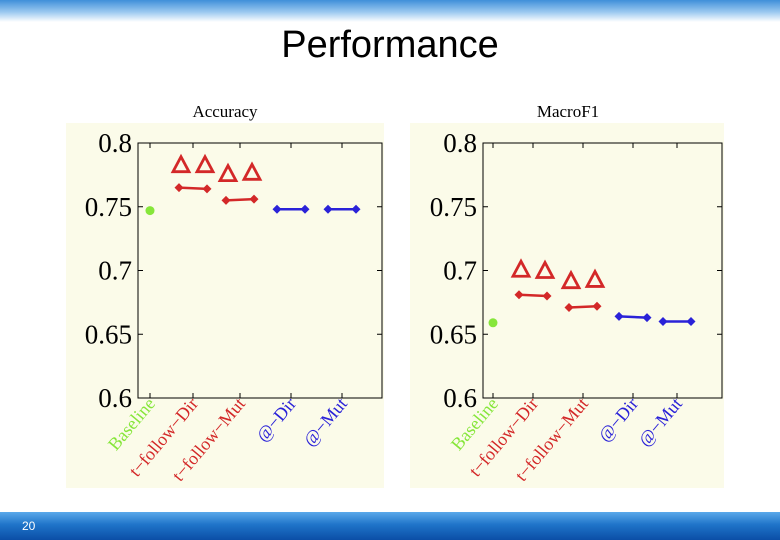  Describe the element at coordinates (29, 526) in the screenshot. I see `page-number: 20` at that location.